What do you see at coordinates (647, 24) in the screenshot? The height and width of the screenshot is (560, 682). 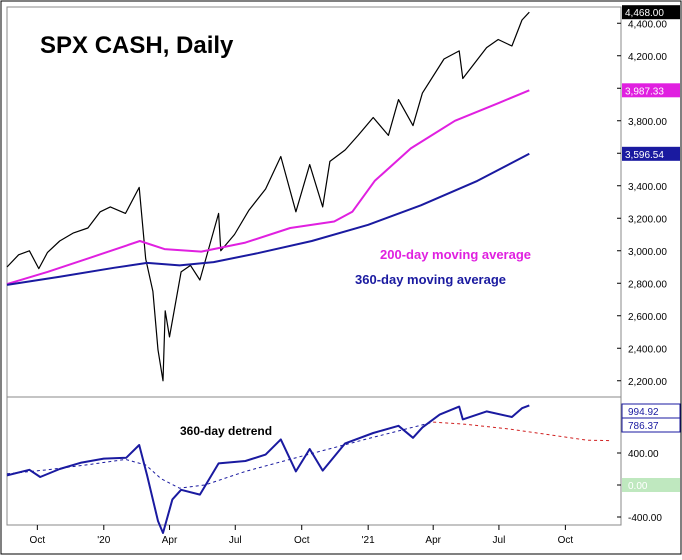 I see `y-tick-label: 4,400.00` at bounding box center [647, 24].